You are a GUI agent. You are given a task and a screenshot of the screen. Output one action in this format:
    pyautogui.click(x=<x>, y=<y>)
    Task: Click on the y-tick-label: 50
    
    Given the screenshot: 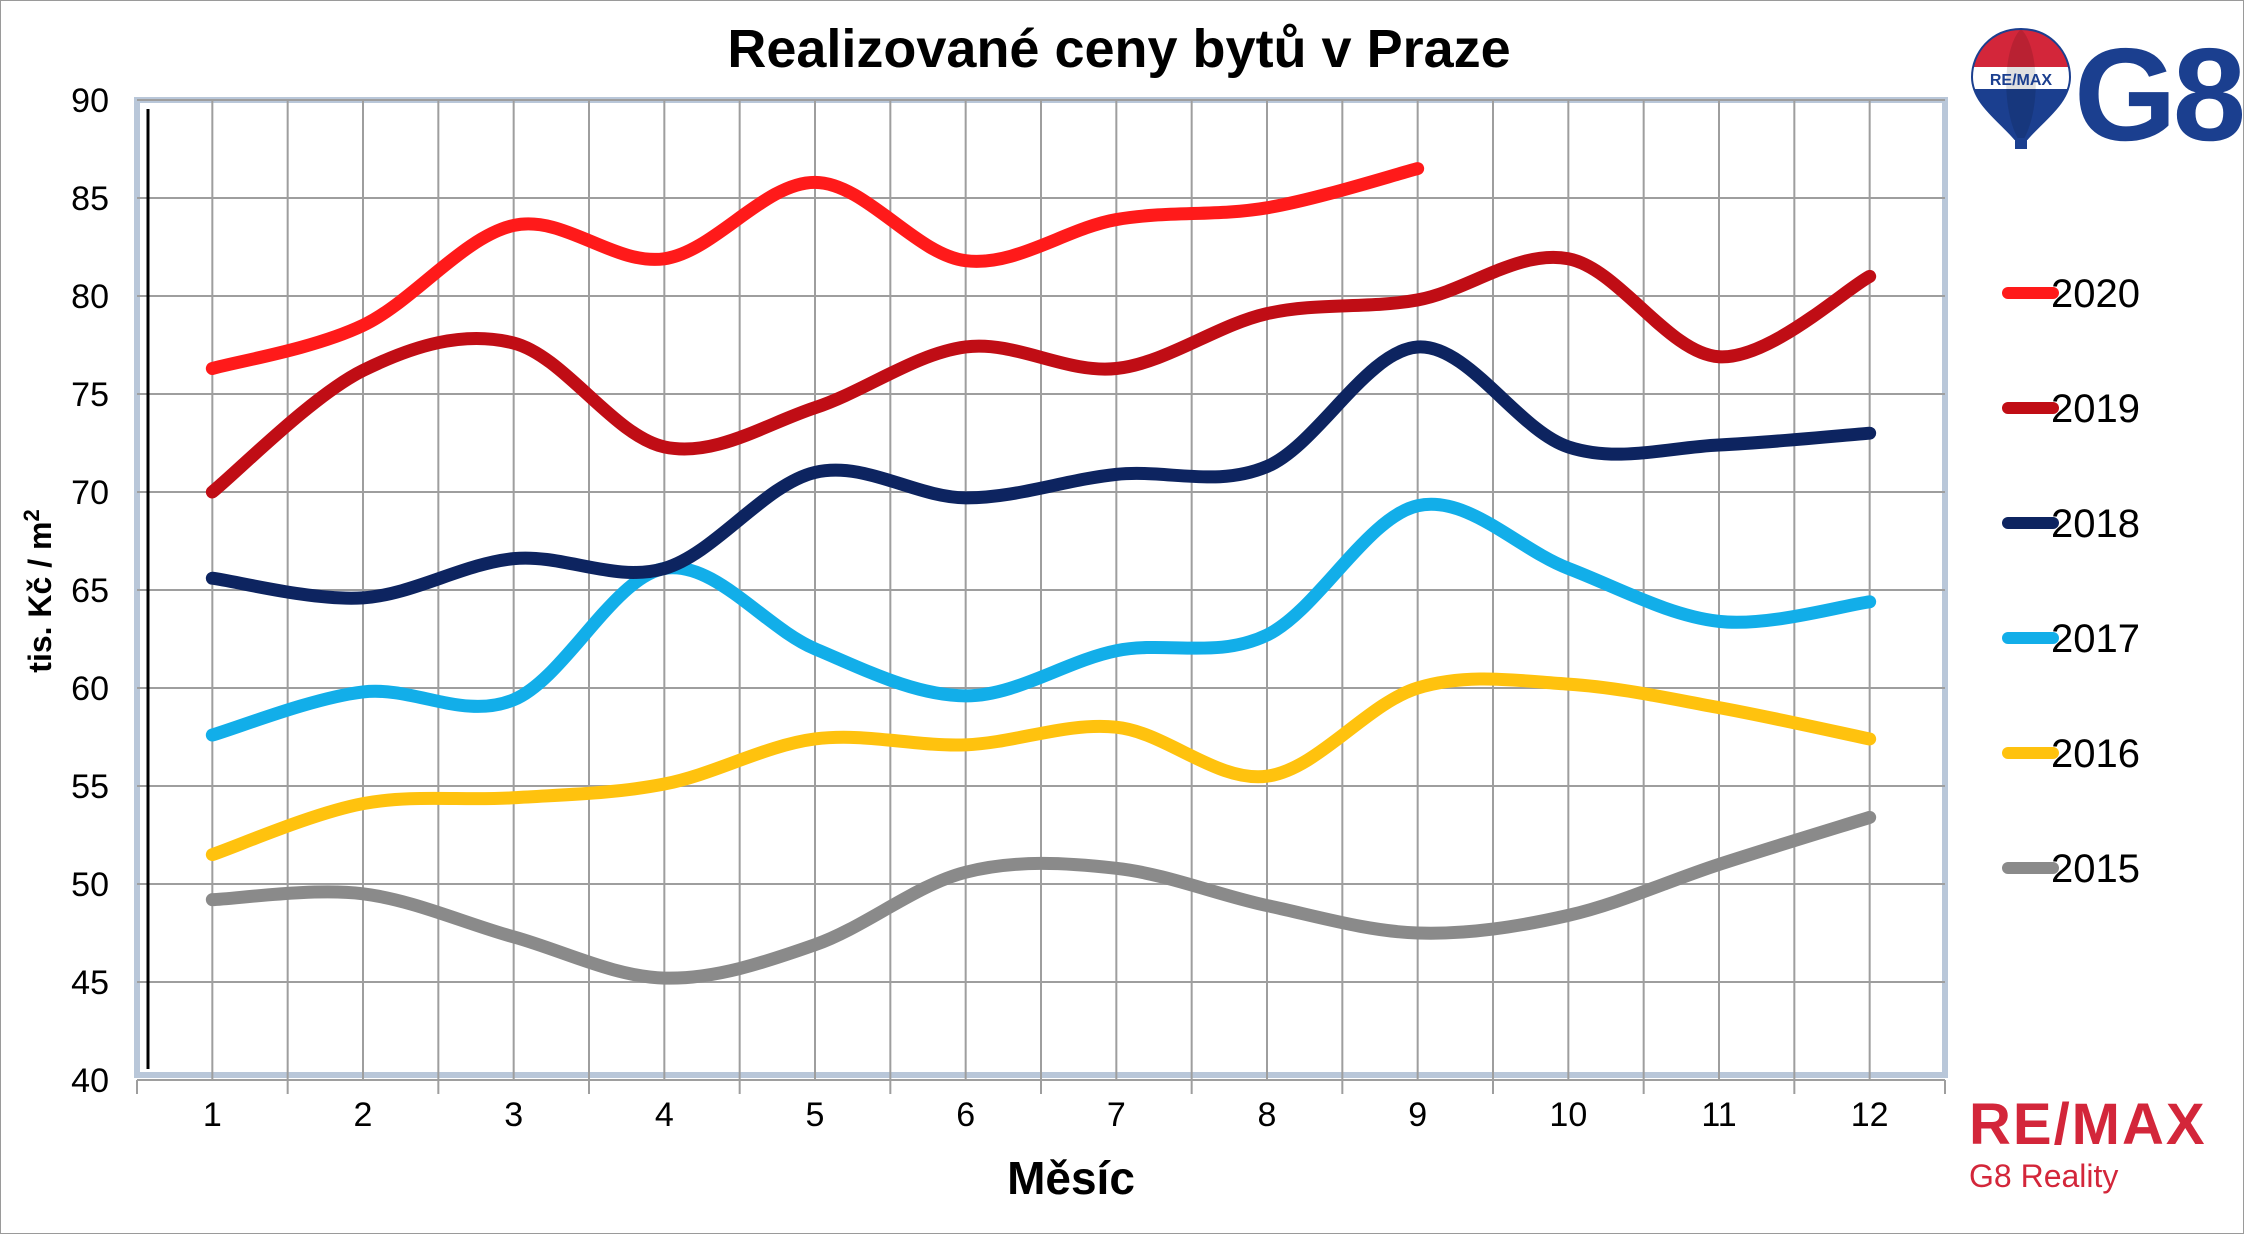 What is the action you would take?
    pyautogui.click(x=90, y=885)
    